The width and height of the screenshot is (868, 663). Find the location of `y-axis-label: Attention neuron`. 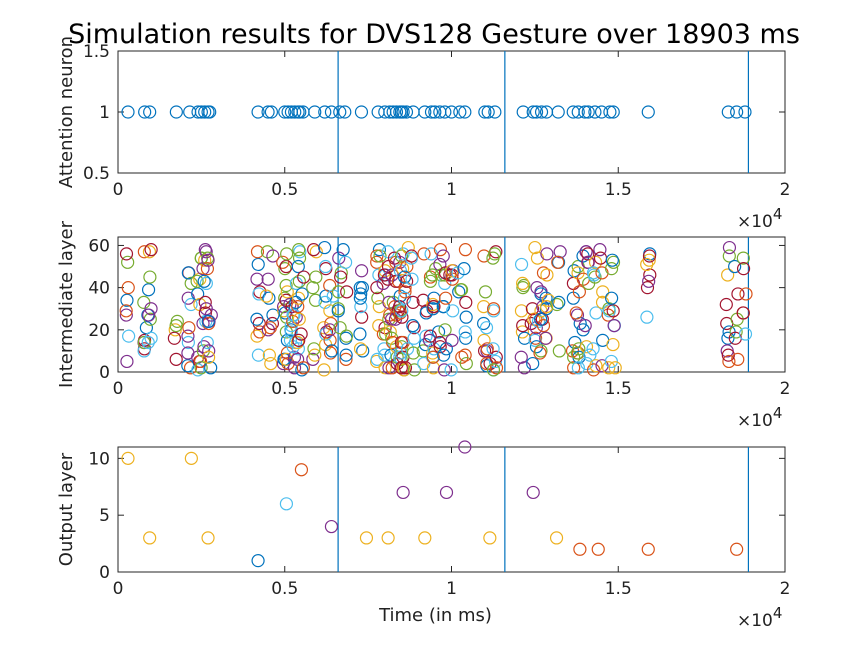

y-axis-label: Attention neuron is located at coordinates (66, 112).